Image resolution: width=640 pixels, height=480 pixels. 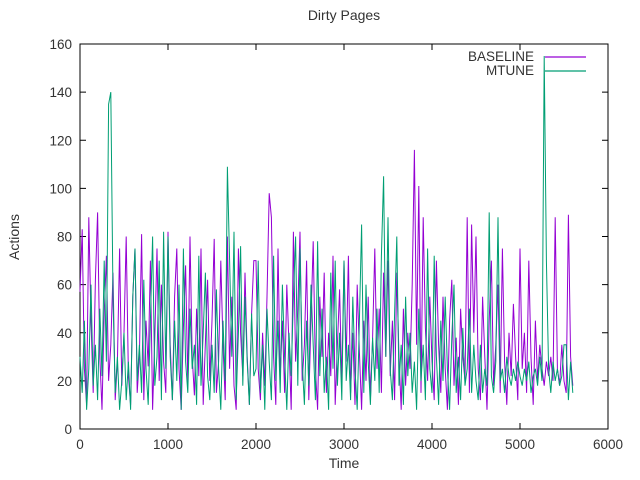 What do you see at coordinates (60, 92) in the screenshot?
I see `y-tick-label: 140` at bounding box center [60, 92].